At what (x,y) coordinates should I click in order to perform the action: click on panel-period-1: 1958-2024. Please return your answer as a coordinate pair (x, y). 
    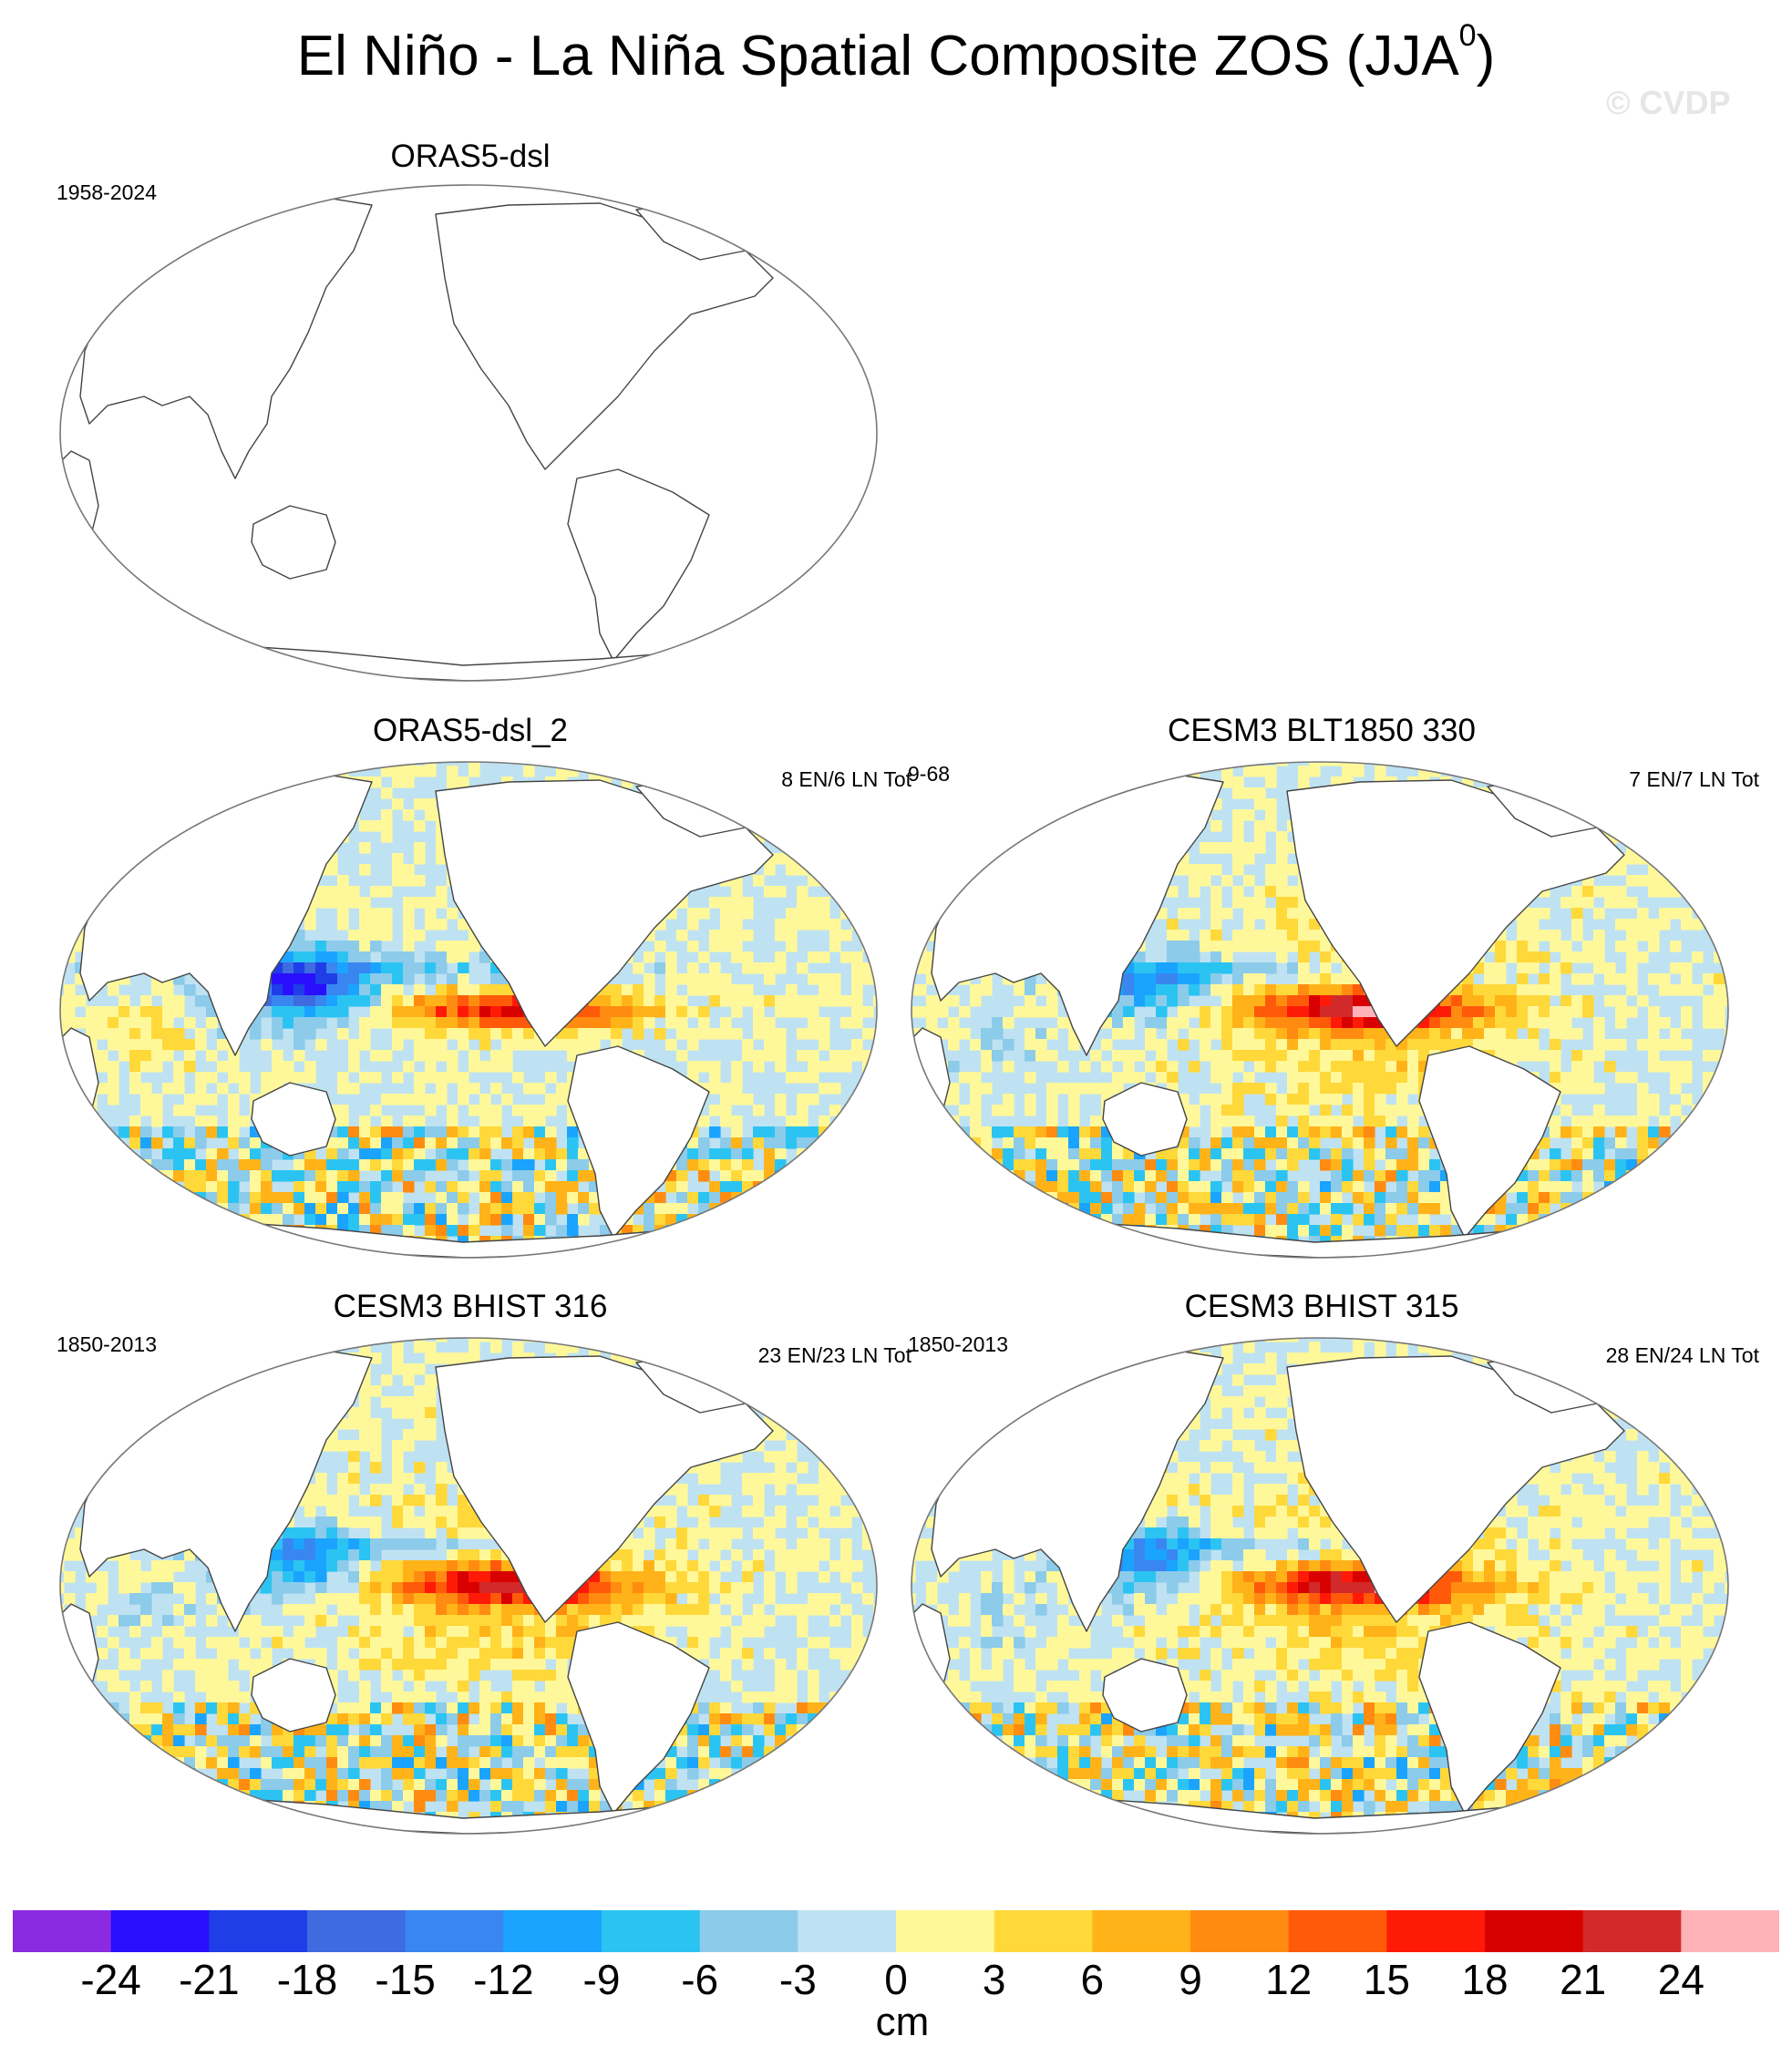
    Looking at the image, I should click on (107, 192).